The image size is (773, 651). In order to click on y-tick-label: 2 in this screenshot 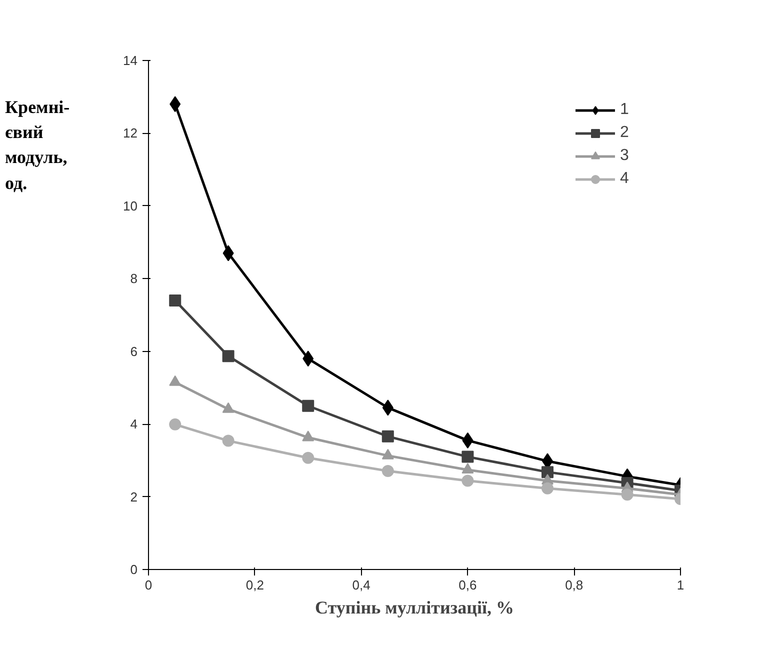, I will do `click(134, 496)`.